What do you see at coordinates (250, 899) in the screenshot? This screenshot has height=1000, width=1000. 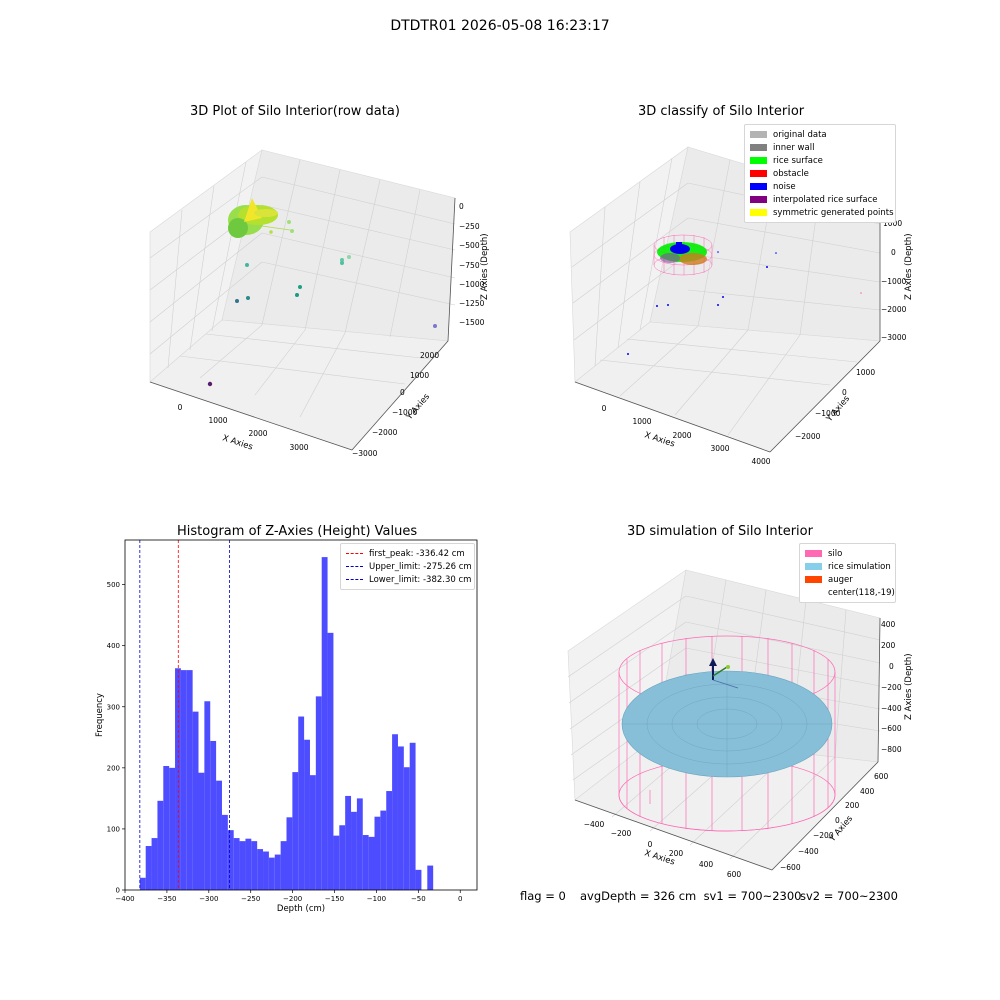 I see `x-tick-label: −250` at bounding box center [250, 899].